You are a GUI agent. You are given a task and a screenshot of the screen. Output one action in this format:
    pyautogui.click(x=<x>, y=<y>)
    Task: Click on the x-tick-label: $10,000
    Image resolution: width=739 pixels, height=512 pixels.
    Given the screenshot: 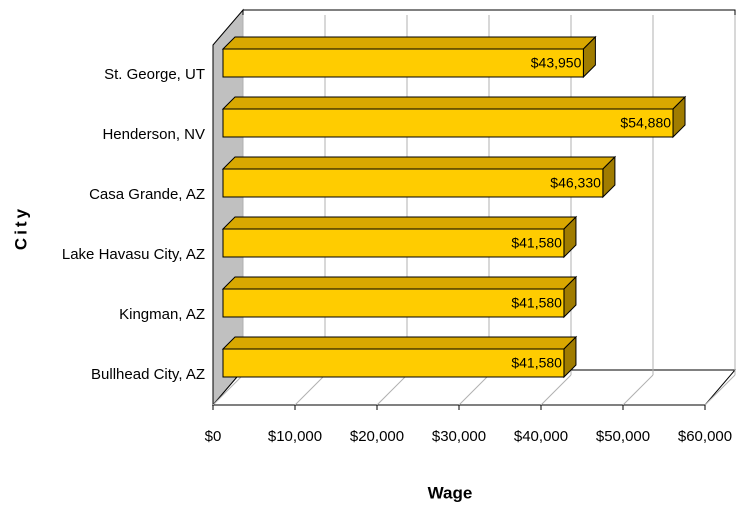 What is the action you would take?
    pyautogui.click(x=295, y=436)
    